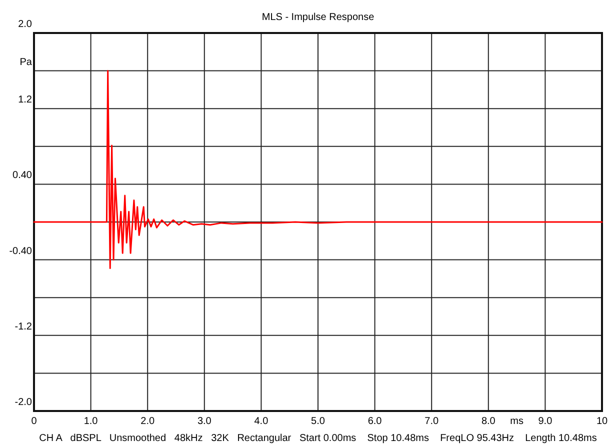 This screenshot has height=446, width=609. What do you see at coordinates (375, 421) in the screenshot?
I see `x-tick-label: 6.0` at bounding box center [375, 421].